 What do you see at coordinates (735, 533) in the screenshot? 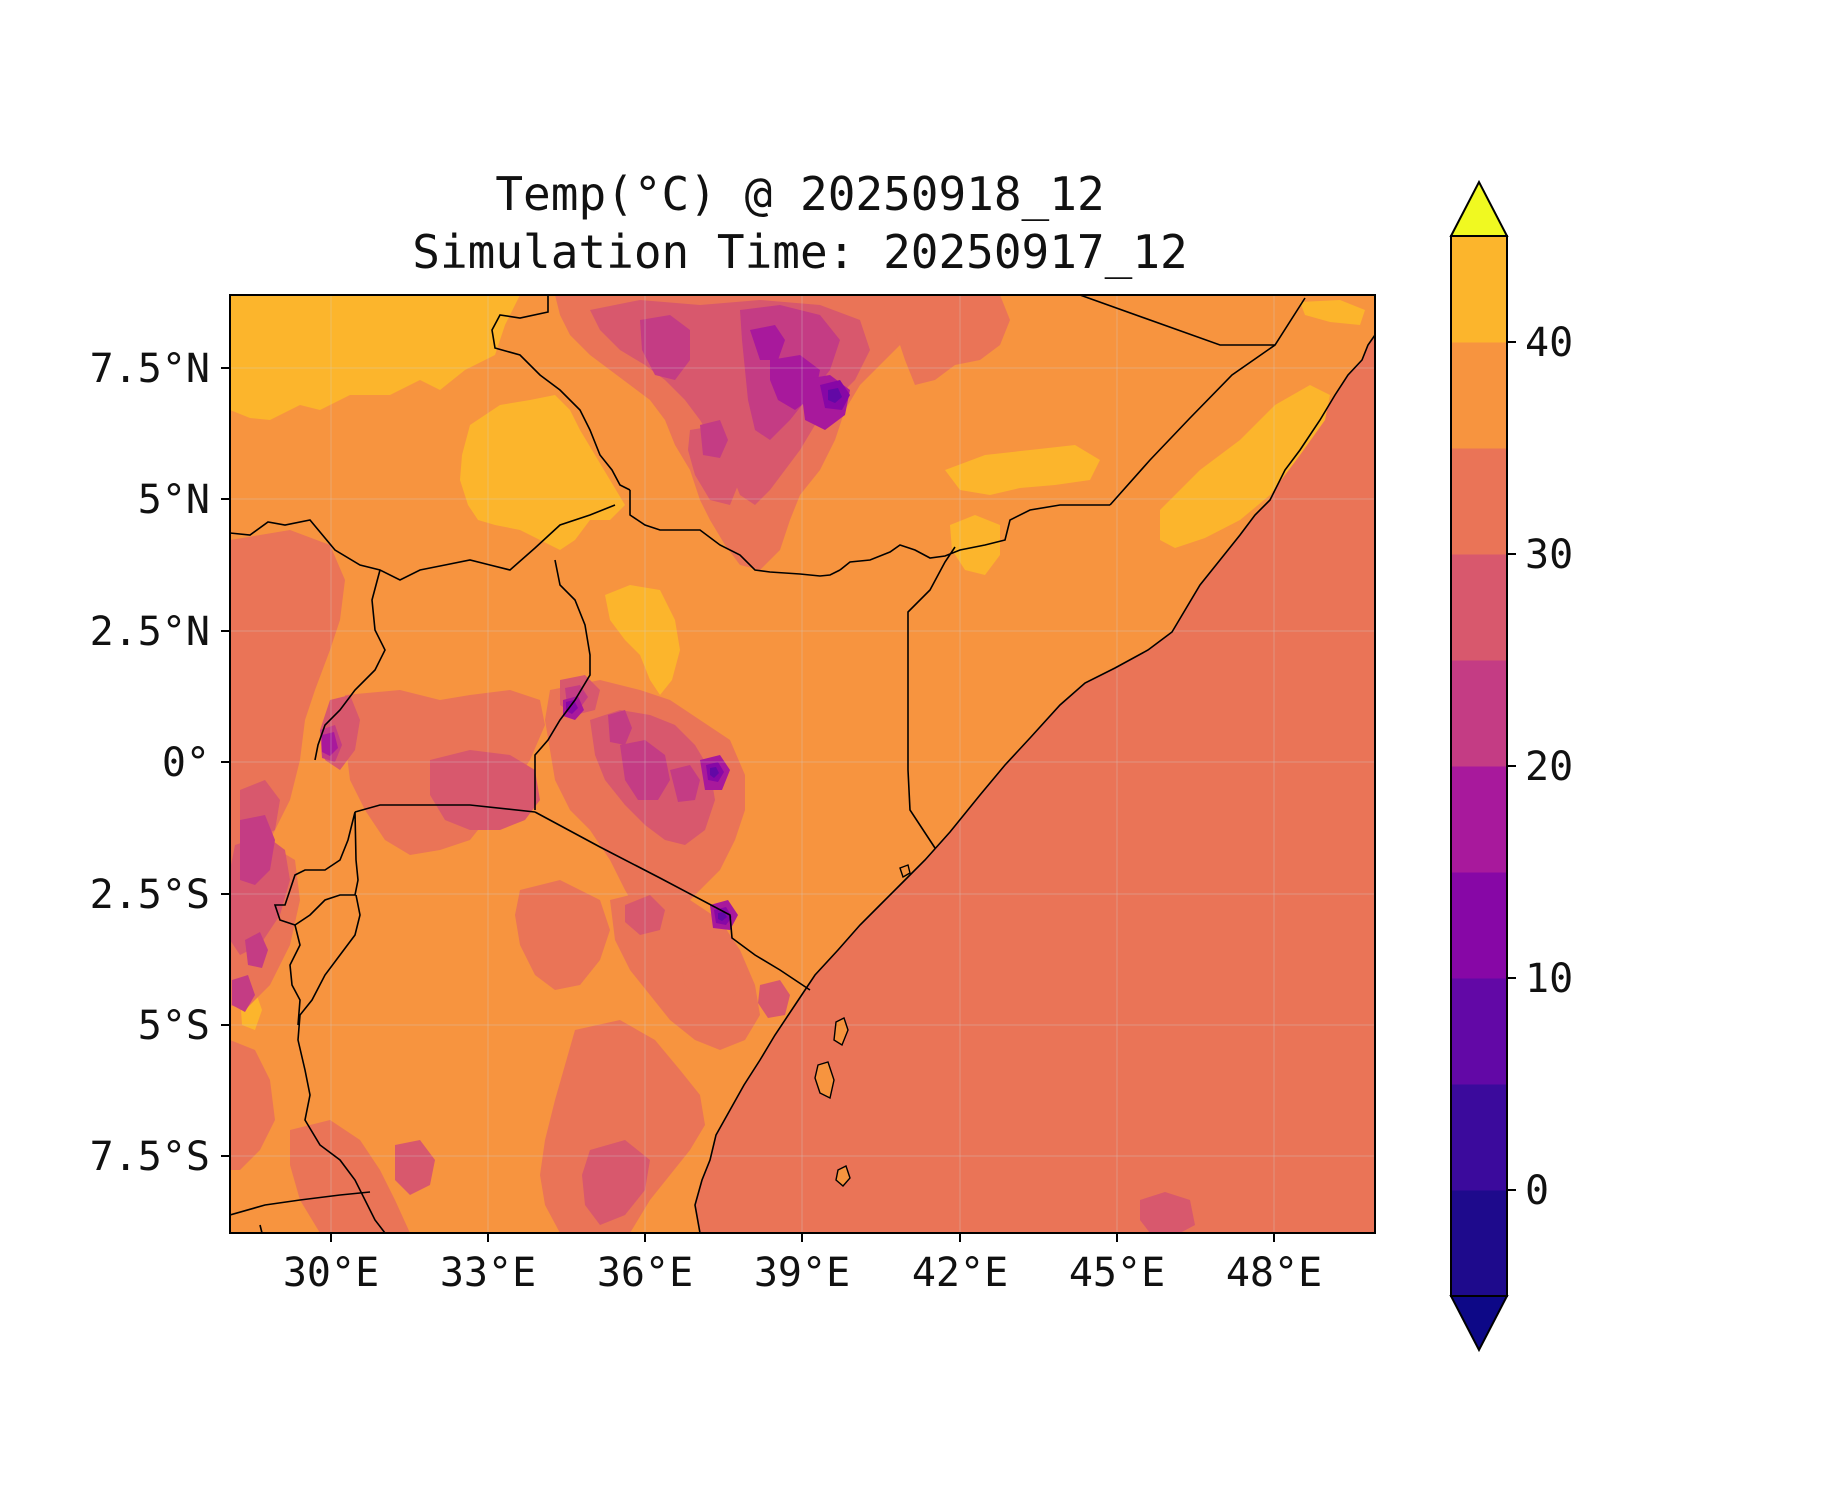
I see `border-southsudan-ethiopia` at bounding box center [735, 533].